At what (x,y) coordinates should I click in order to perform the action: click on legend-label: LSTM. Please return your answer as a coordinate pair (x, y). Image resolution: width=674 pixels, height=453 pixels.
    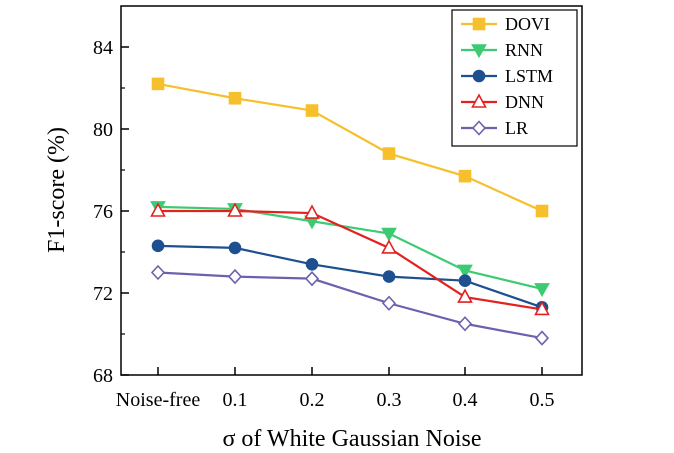
    Looking at the image, I should click on (529, 76).